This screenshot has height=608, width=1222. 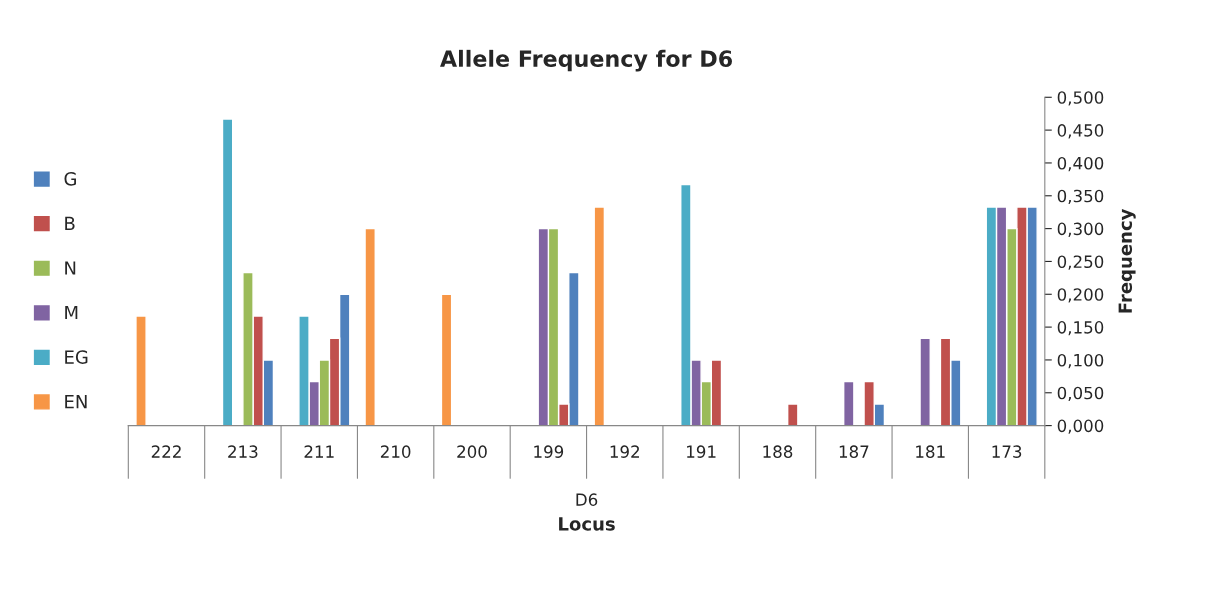 I want to click on x-tick-label: 210, so click(x=395, y=451).